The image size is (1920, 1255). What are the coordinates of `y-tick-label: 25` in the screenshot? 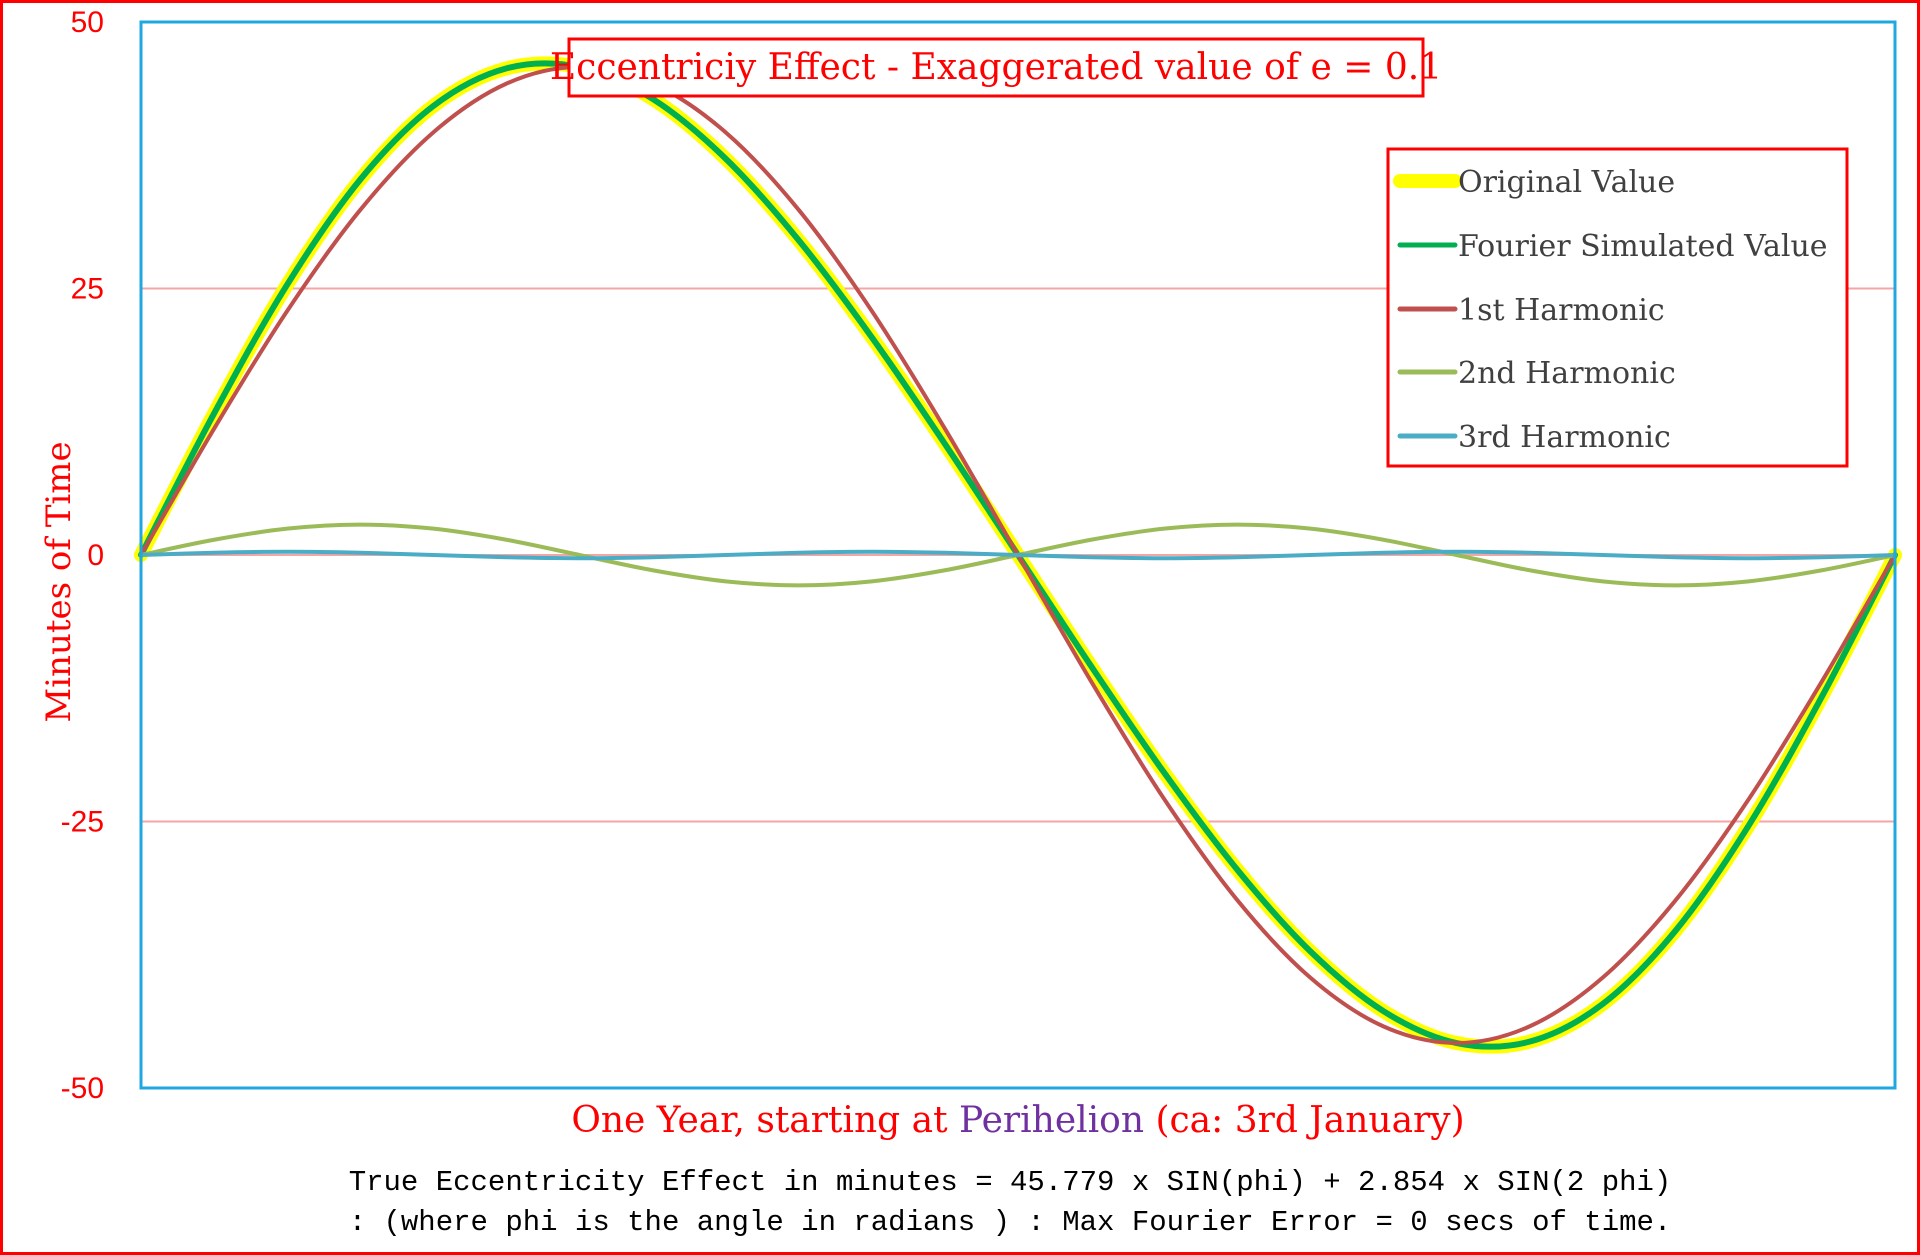 It's located at (87, 289).